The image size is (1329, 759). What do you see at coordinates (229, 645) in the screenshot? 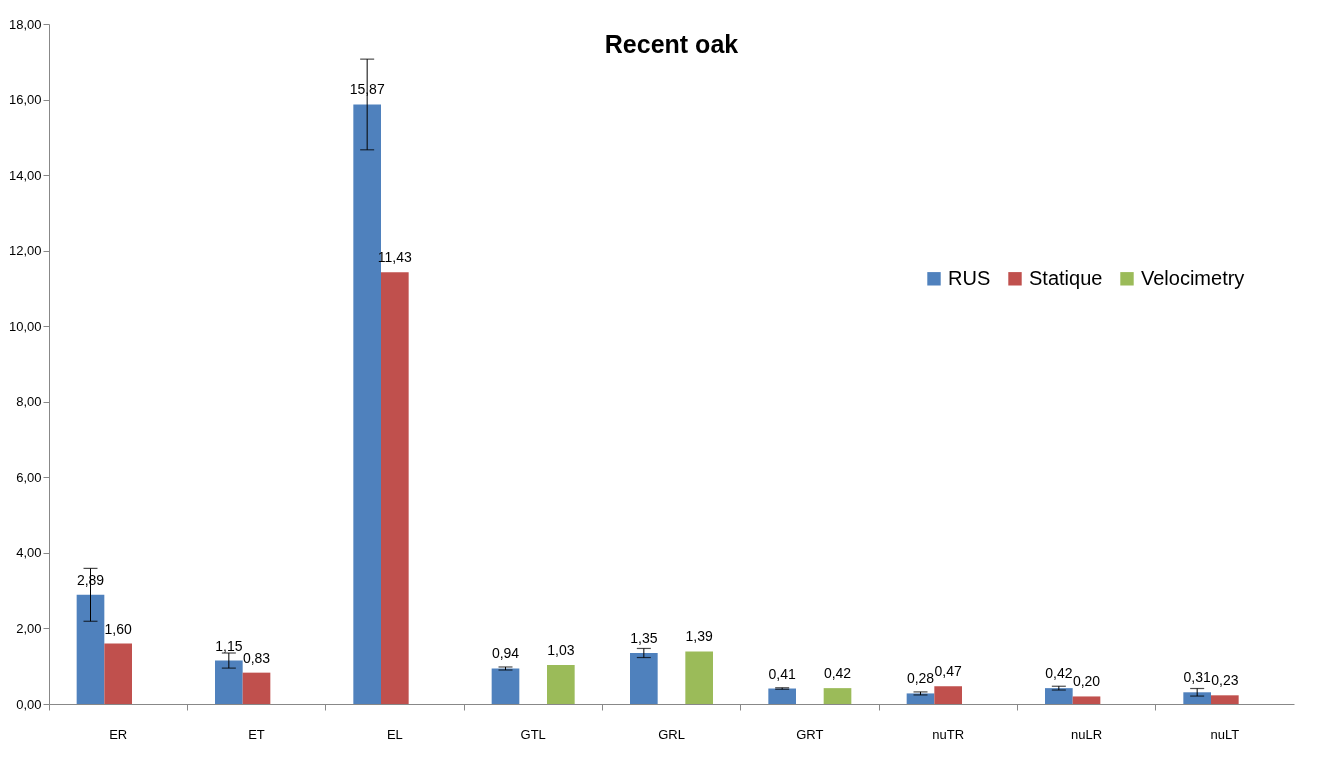
I see `data-label: 1,15` at bounding box center [229, 645].